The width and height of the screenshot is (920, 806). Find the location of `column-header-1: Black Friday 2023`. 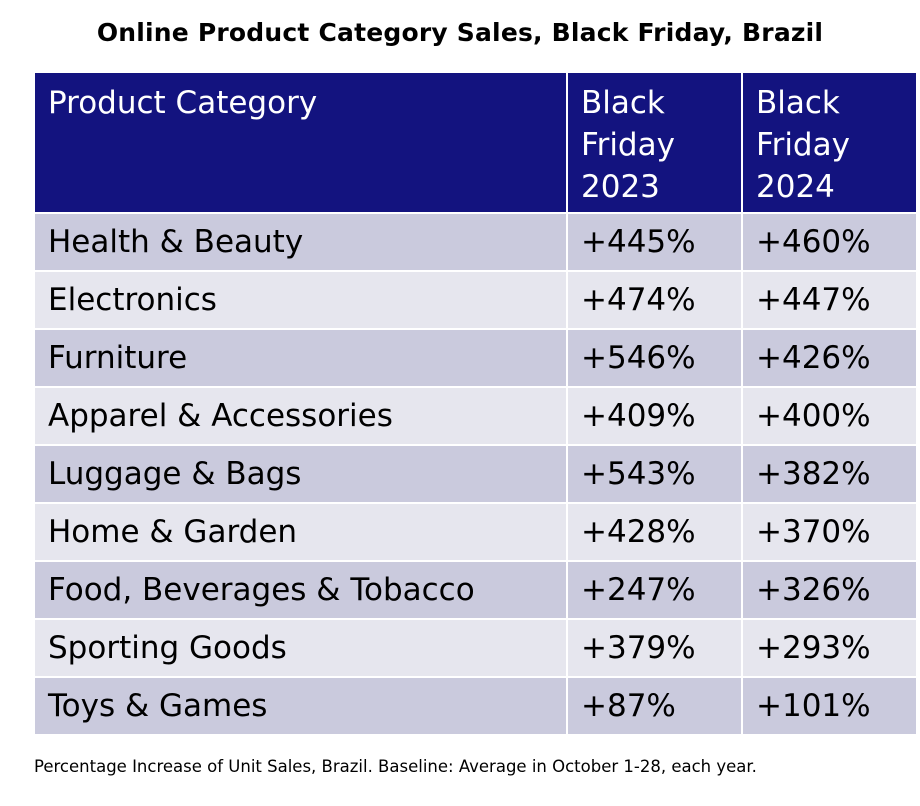

column-header-1: Black Friday 2023 is located at coordinates (654, 142).